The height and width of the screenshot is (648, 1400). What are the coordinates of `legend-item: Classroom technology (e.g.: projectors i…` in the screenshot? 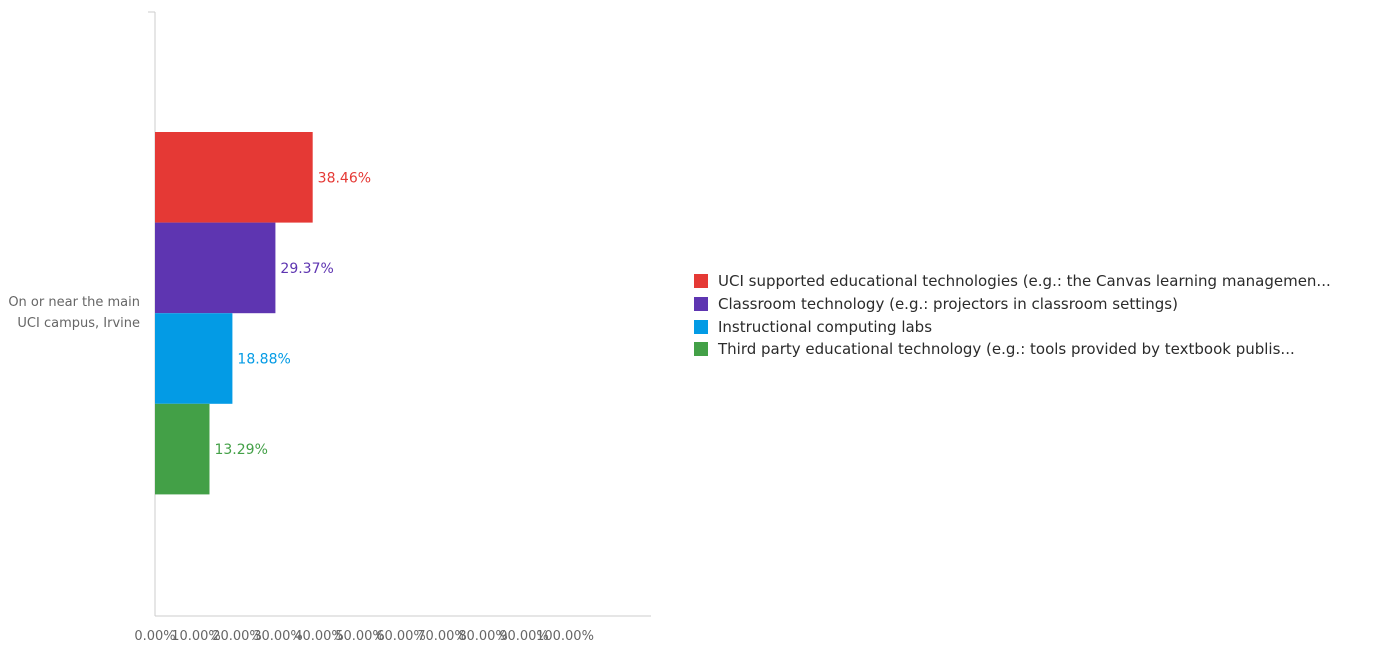 It's located at (1012, 304).